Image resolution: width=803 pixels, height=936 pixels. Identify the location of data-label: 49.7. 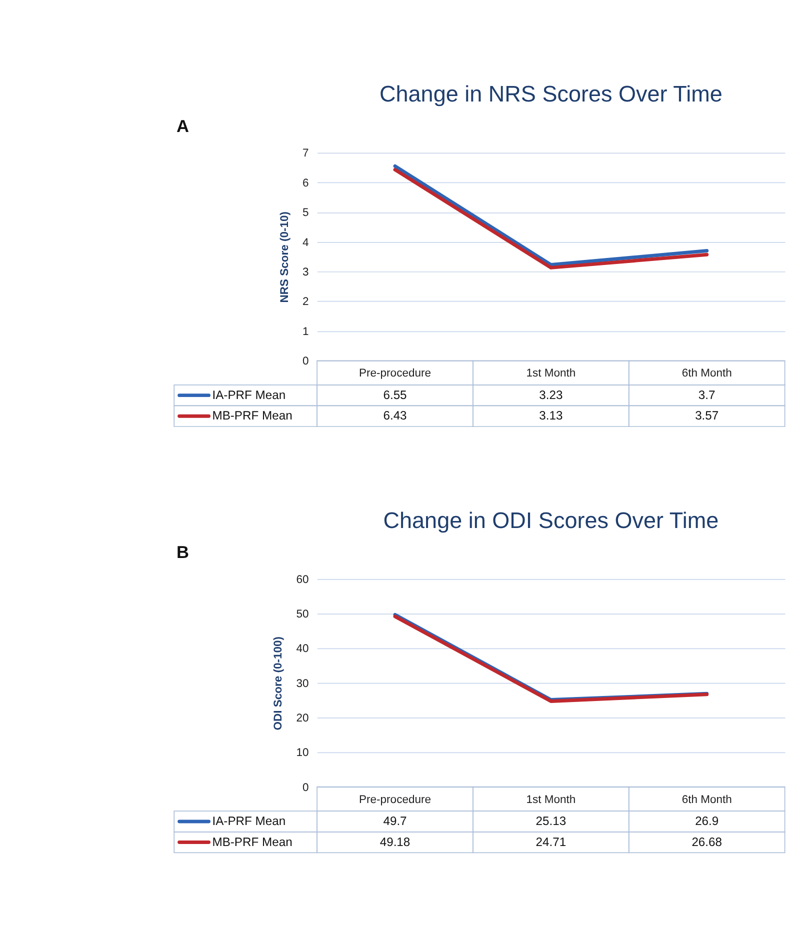
(395, 821).